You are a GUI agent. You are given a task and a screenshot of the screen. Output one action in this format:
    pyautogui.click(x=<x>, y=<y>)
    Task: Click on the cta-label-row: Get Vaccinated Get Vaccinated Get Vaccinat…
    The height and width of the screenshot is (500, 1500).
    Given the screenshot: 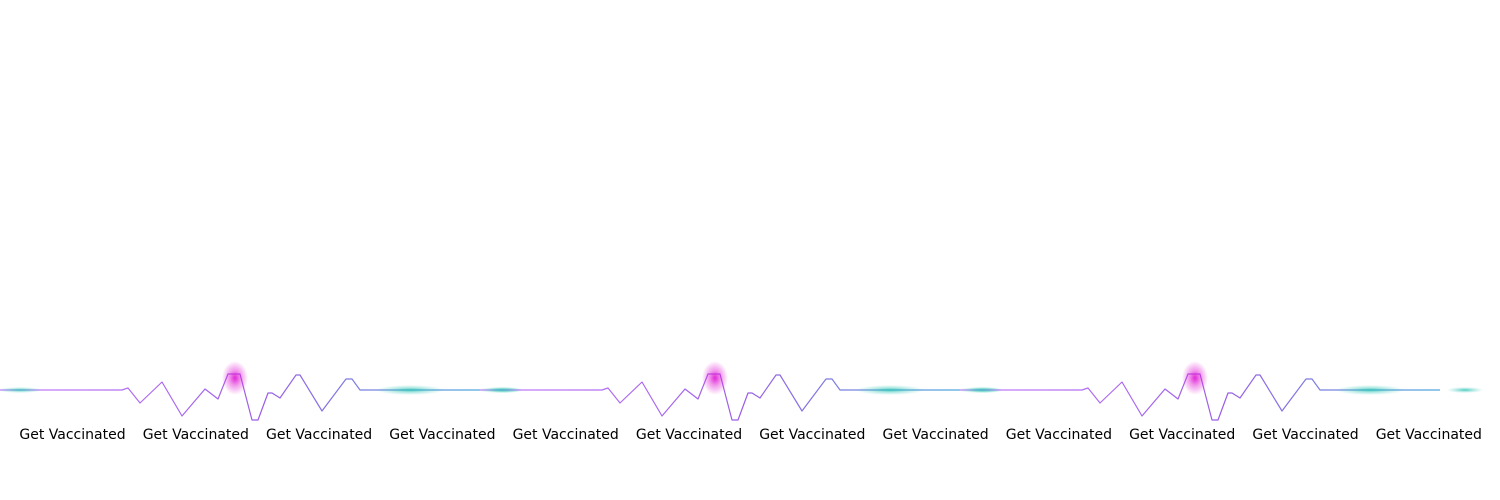 What is the action you would take?
    pyautogui.click(x=750, y=436)
    